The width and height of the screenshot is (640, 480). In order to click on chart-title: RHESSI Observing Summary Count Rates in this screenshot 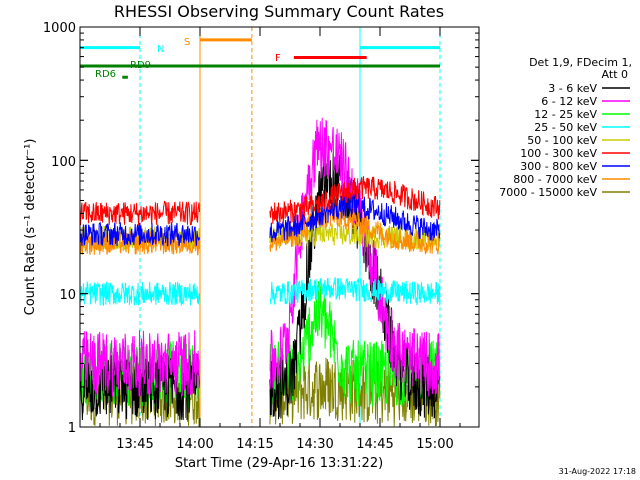, I will do `click(279, 11)`.